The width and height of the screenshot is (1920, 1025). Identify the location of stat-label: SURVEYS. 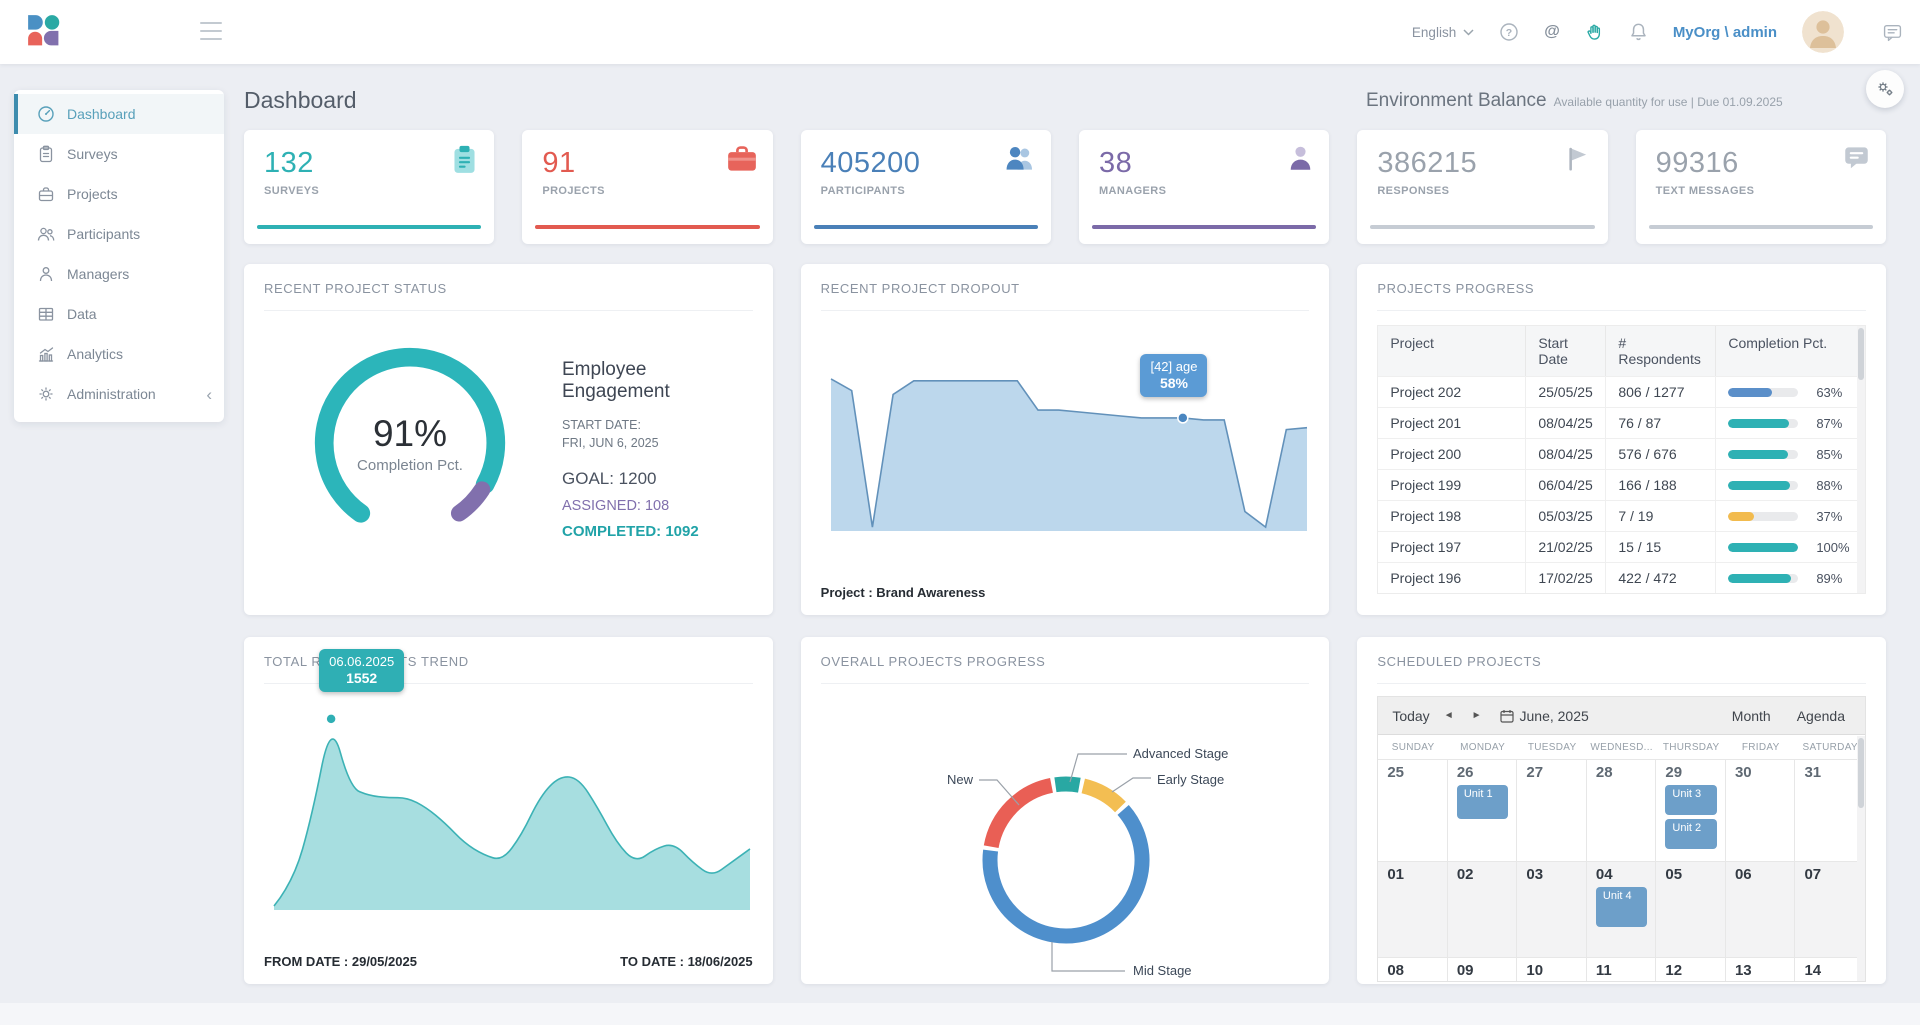
(292, 191).